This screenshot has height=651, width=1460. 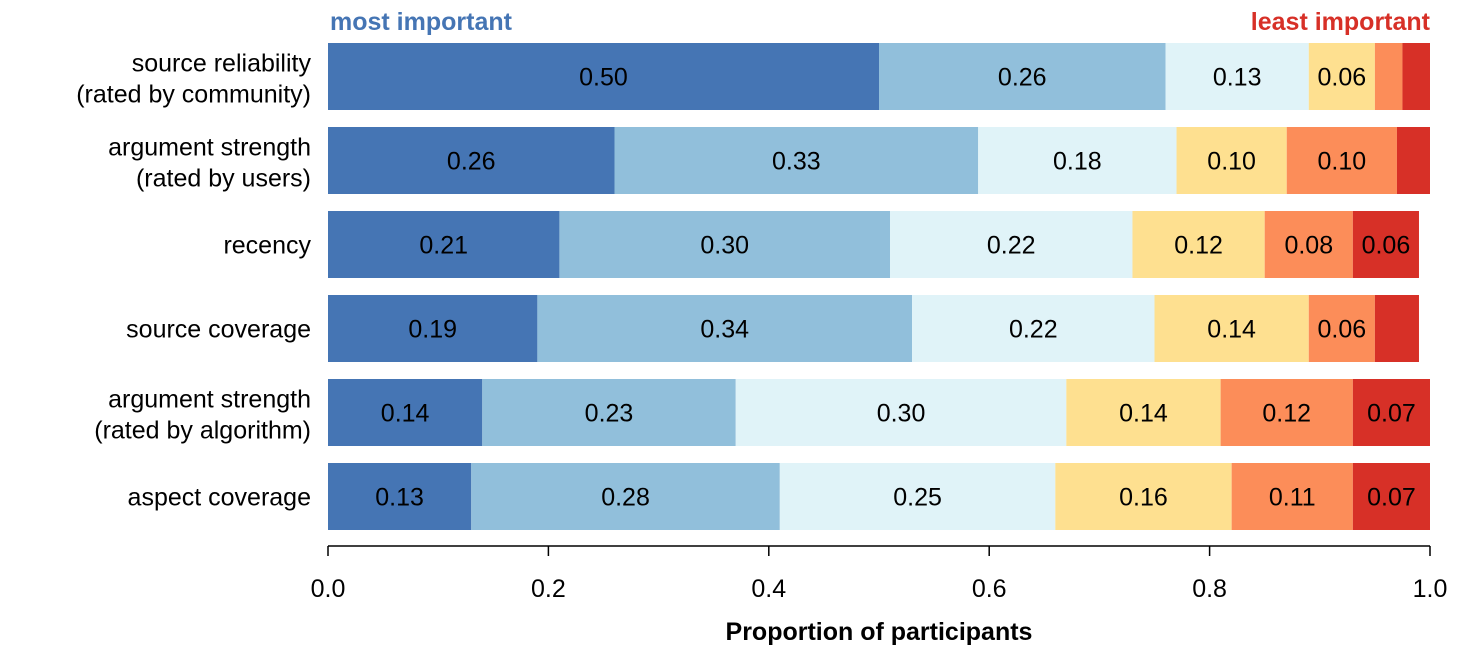 I want to click on data-label: 0.18, so click(x=1077, y=162).